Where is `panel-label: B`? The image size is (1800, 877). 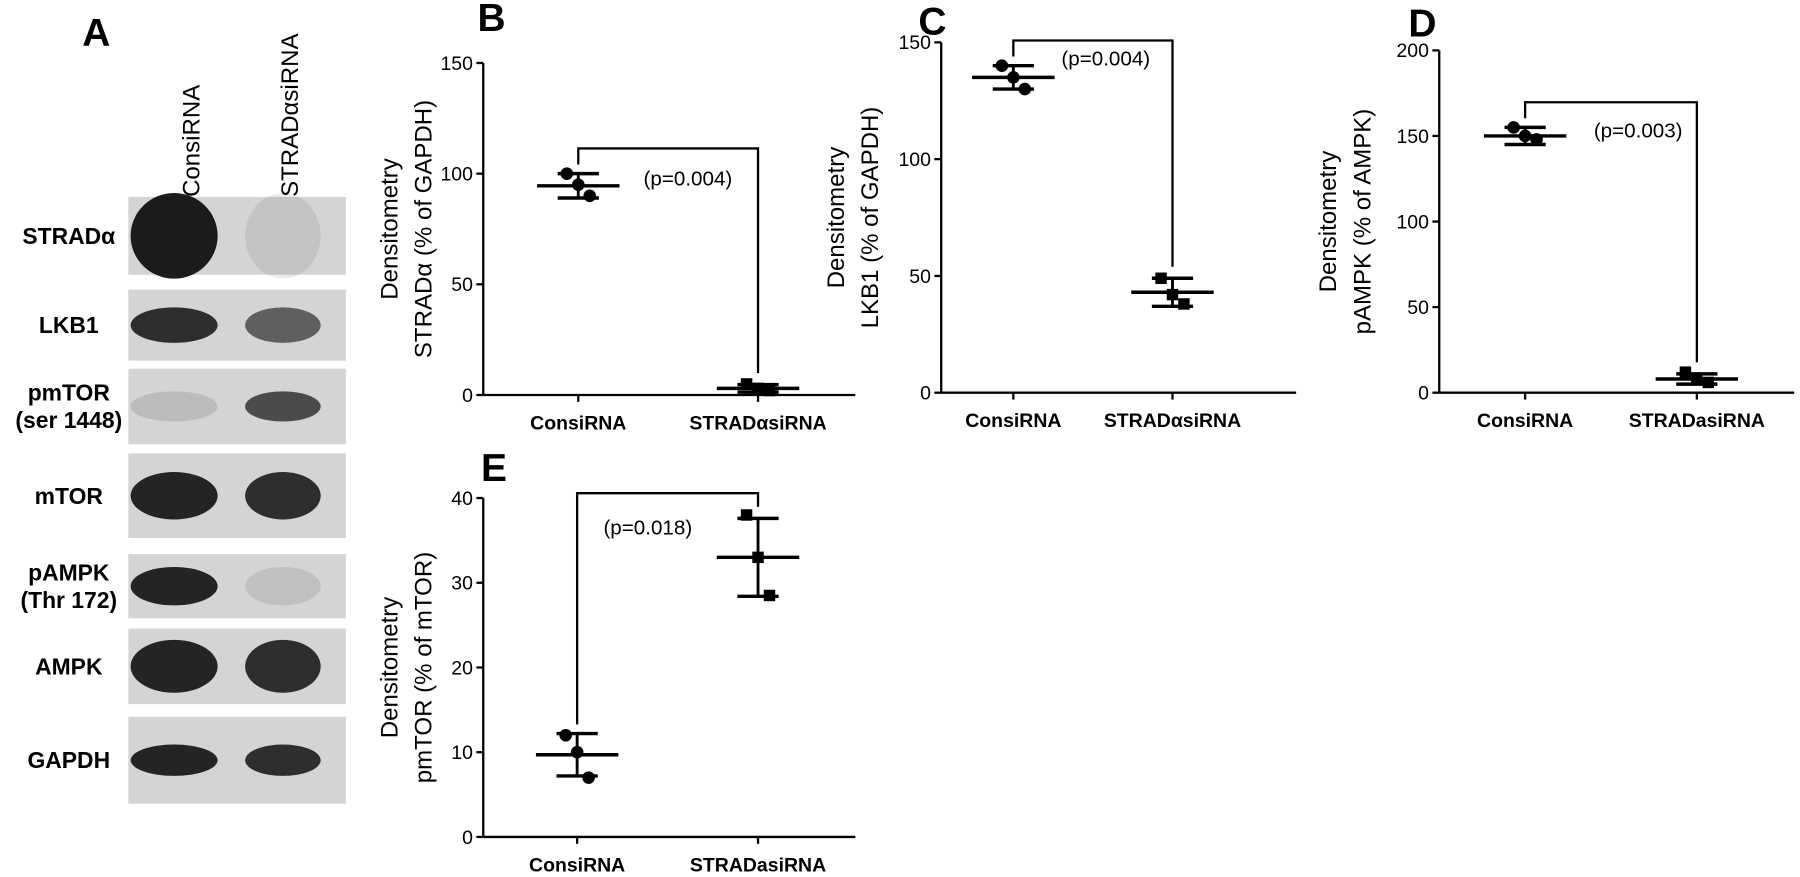
panel-label: B is located at coordinates (492, 20).